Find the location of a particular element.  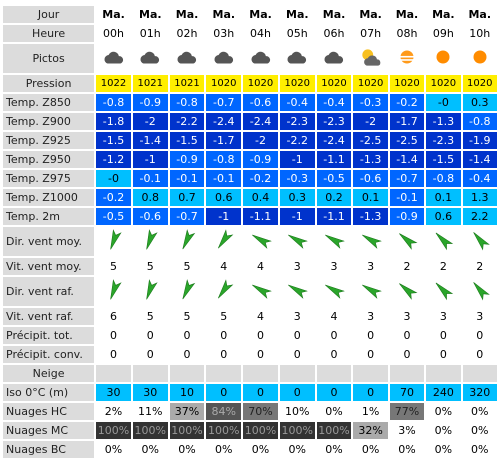

hour-cell: 02h is located at coordinates (187, 33).